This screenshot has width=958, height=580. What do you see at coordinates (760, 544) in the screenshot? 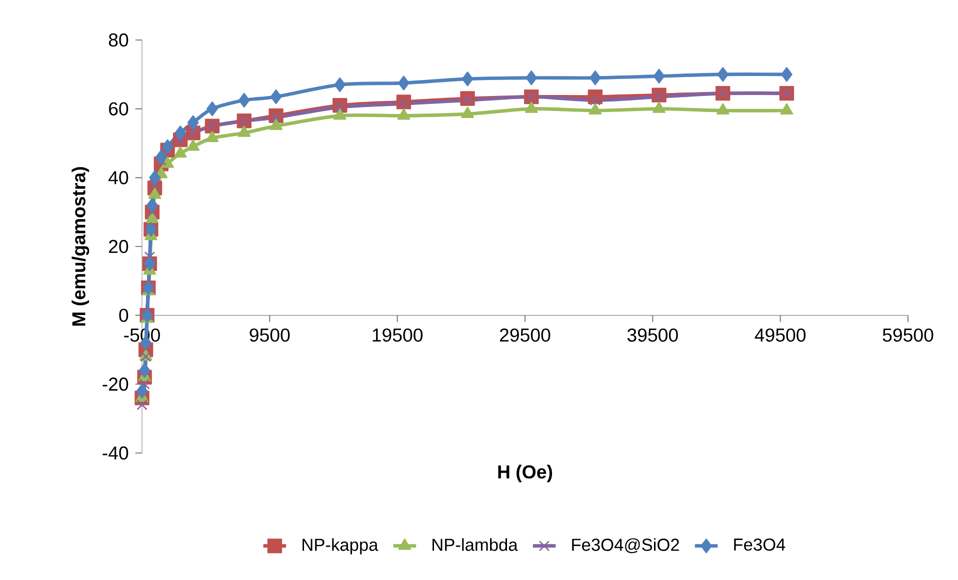
I see `legend-label: Fe3O4` at bounding box center [760, 544].